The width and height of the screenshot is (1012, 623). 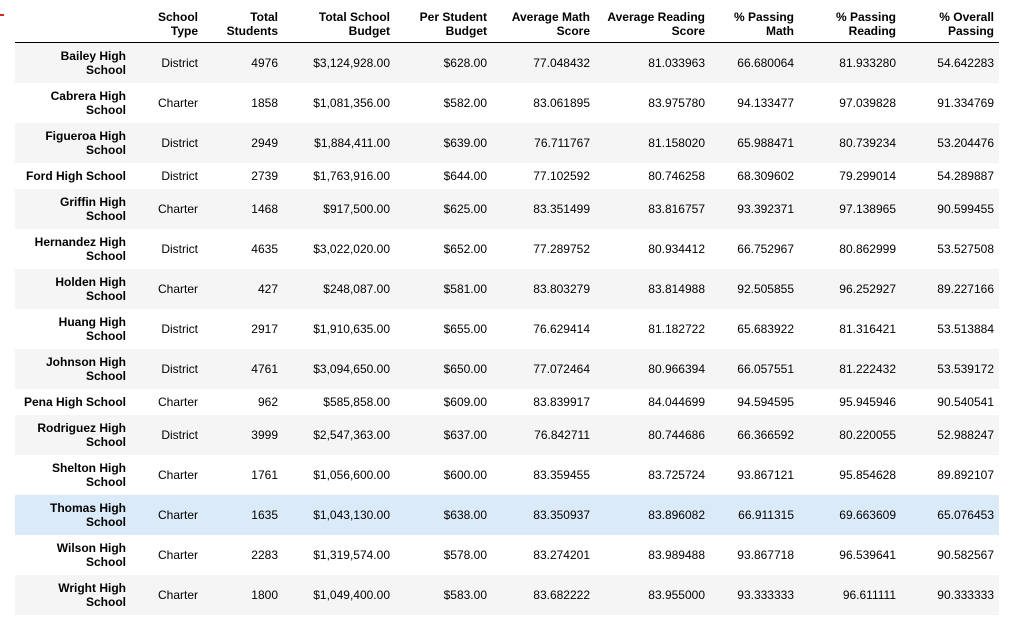 I want to click on column-header: School Type, so click(x=168, y=26).